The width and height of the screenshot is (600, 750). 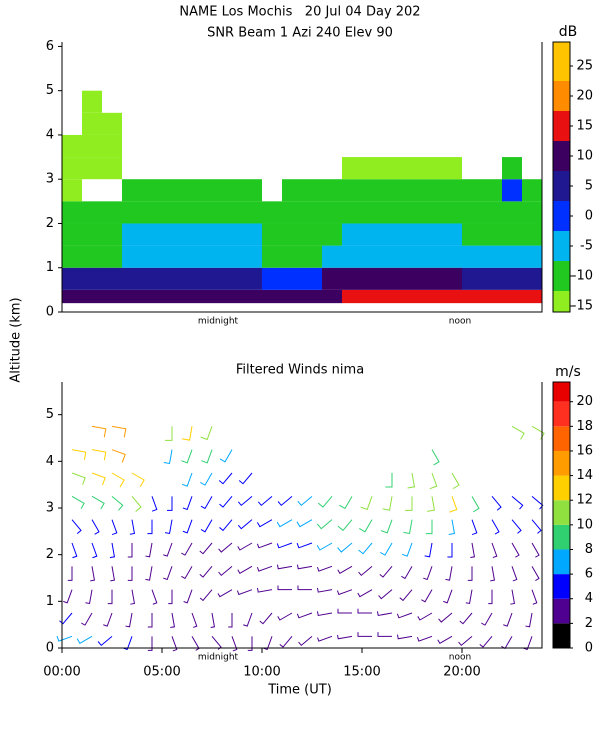 I want to click on x-tick-label: 20:00, so click(x=461, y=672).